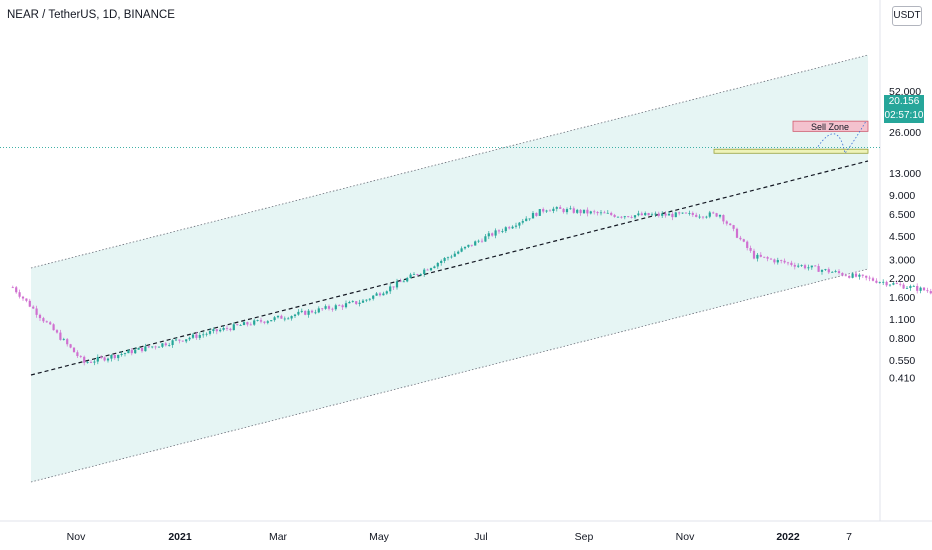 Image resolution: width=932 pixels, height=550 pixels. What do you see at coordinates (91, 15) in the screenshot?
I see `symbol-title: NEAR / TetherUS, 1D, BINANCE` at bounding box center [91, 15].